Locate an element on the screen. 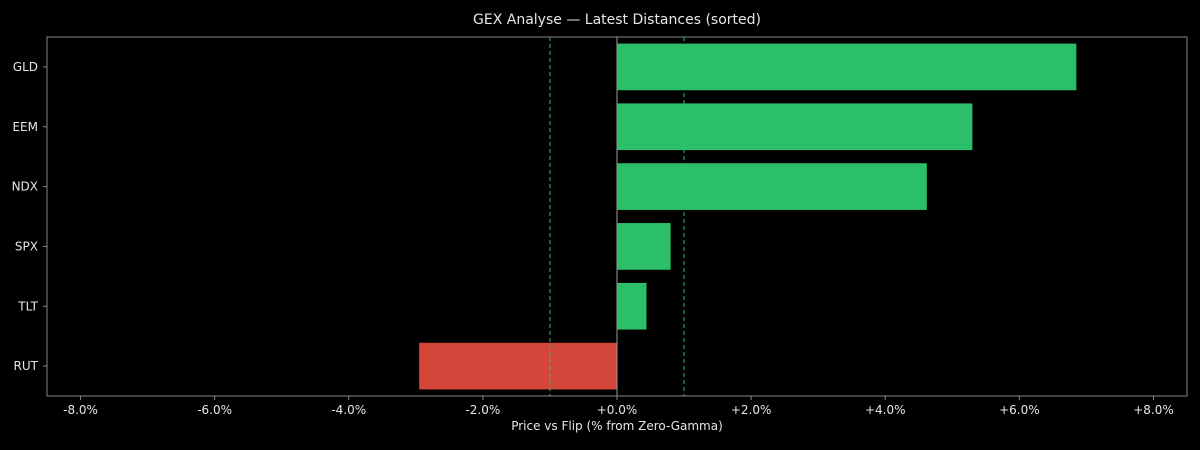 The width and height of the screenshot is (1200, 450). x-tick-label: -8.0% is located at coordinates (80, 410).